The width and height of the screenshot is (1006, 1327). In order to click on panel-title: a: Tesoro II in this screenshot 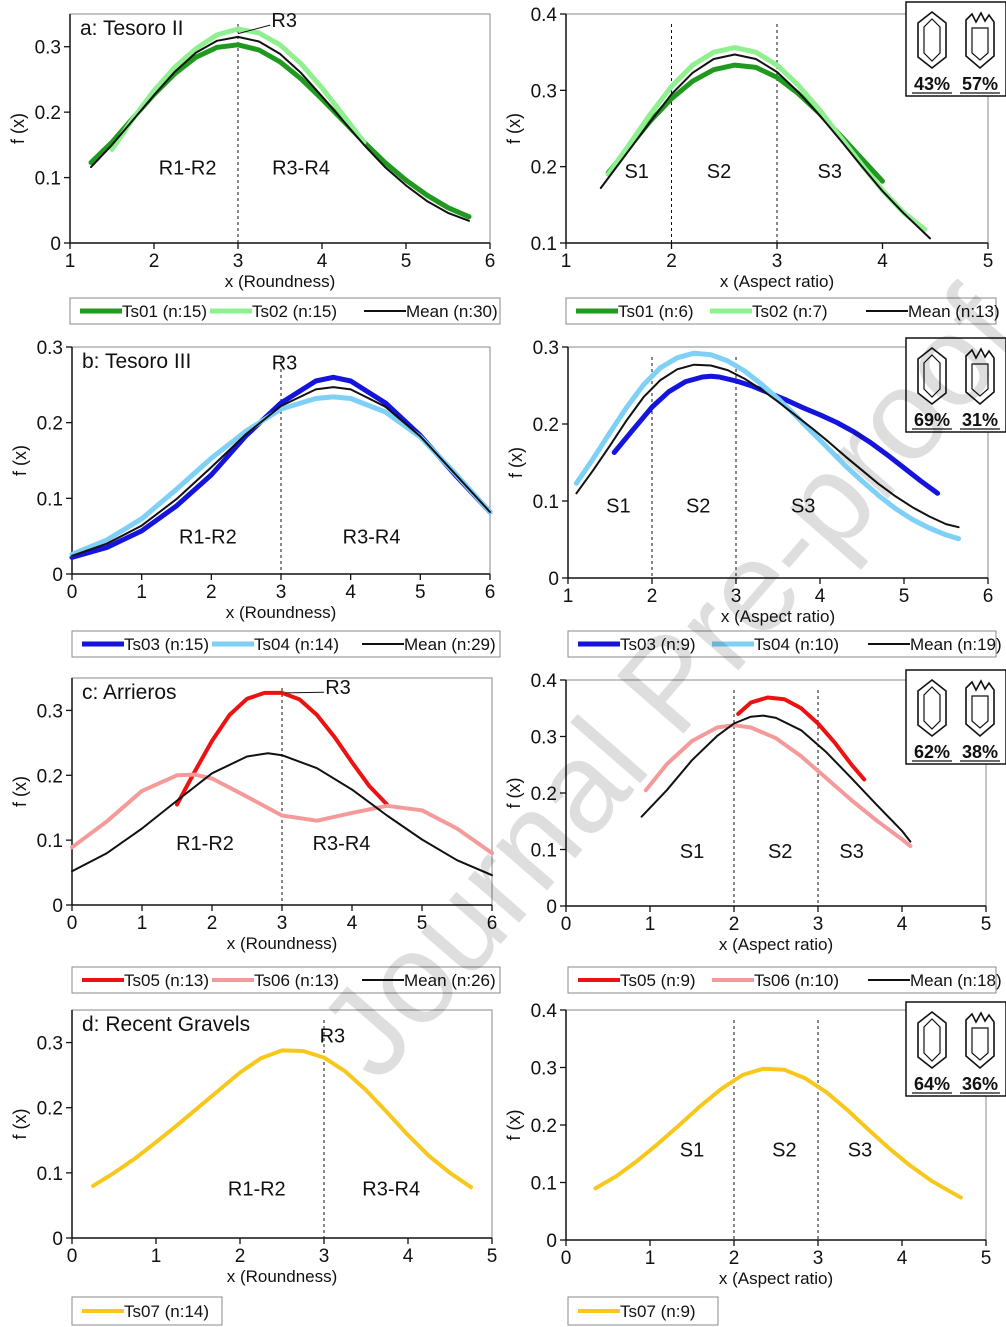, I will do `click(132, 28)`.